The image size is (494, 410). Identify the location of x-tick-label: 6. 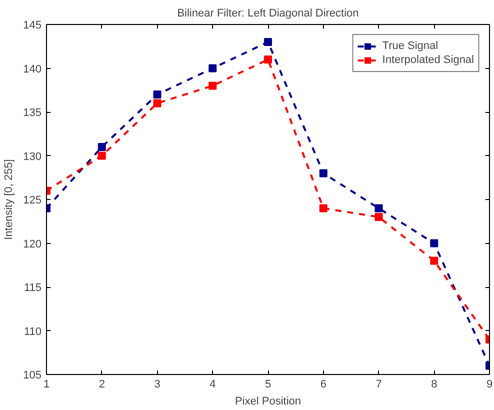
(323, 384).